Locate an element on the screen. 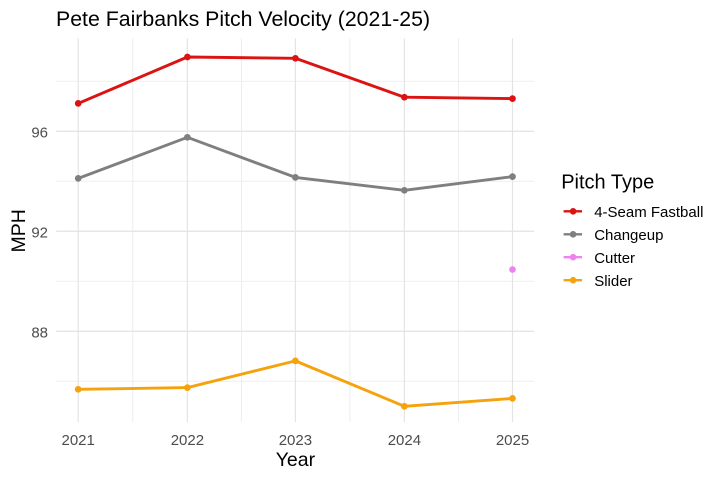 This screenshot has height=480, width=720. svg-text: Year is located at coordinates (296, 460).